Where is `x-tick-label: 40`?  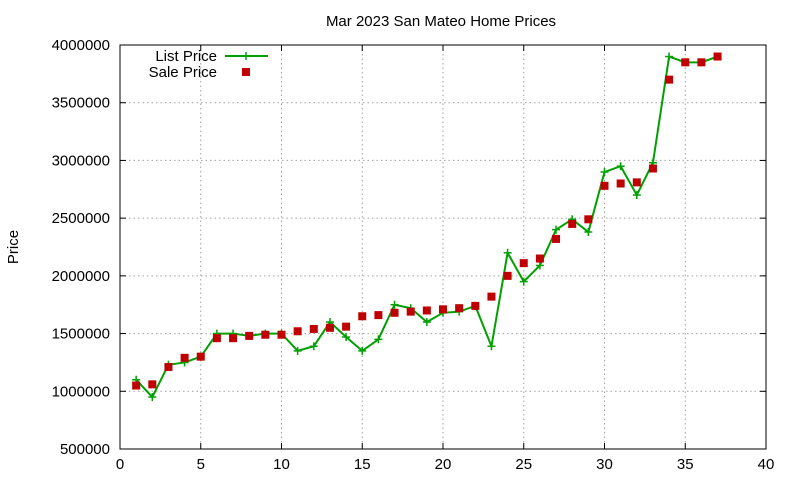 x-tick-label: 40 is located at coordinates (766, 464).